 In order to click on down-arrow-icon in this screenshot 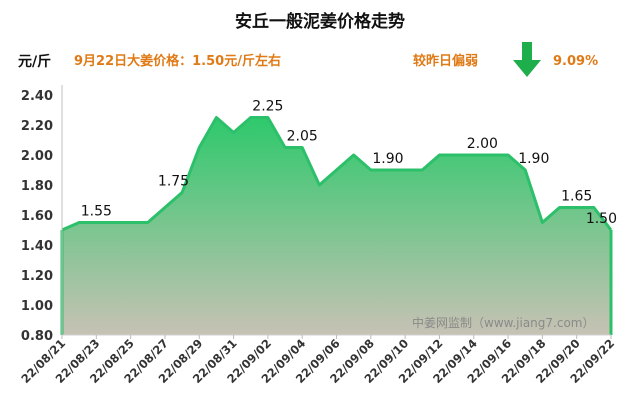, I will do `click(527, 59)`.